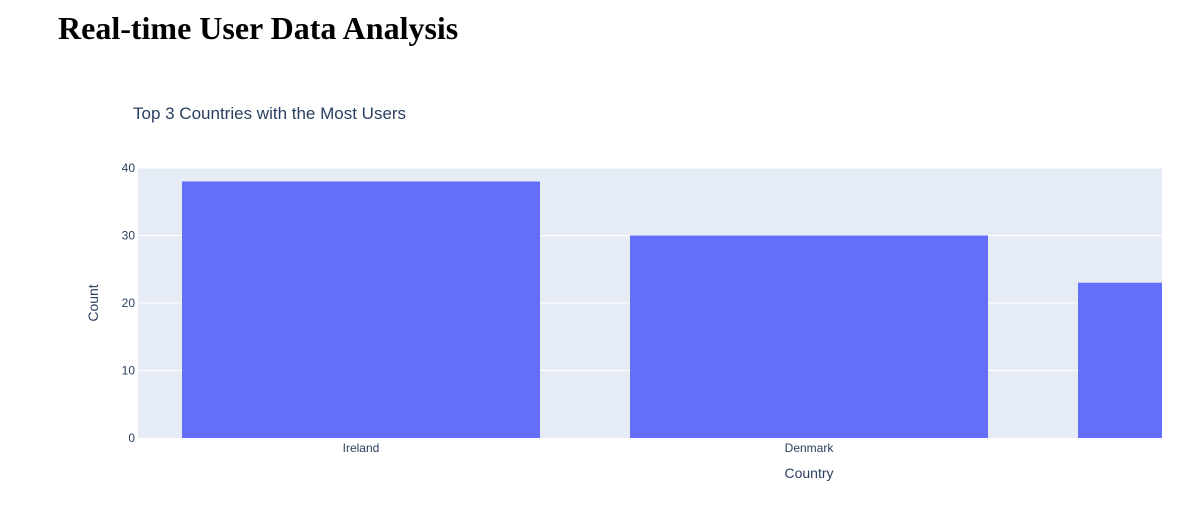 This screenshot has width=1204, height=531. I want to click on y-tick-label: 20, so click(129, 303).